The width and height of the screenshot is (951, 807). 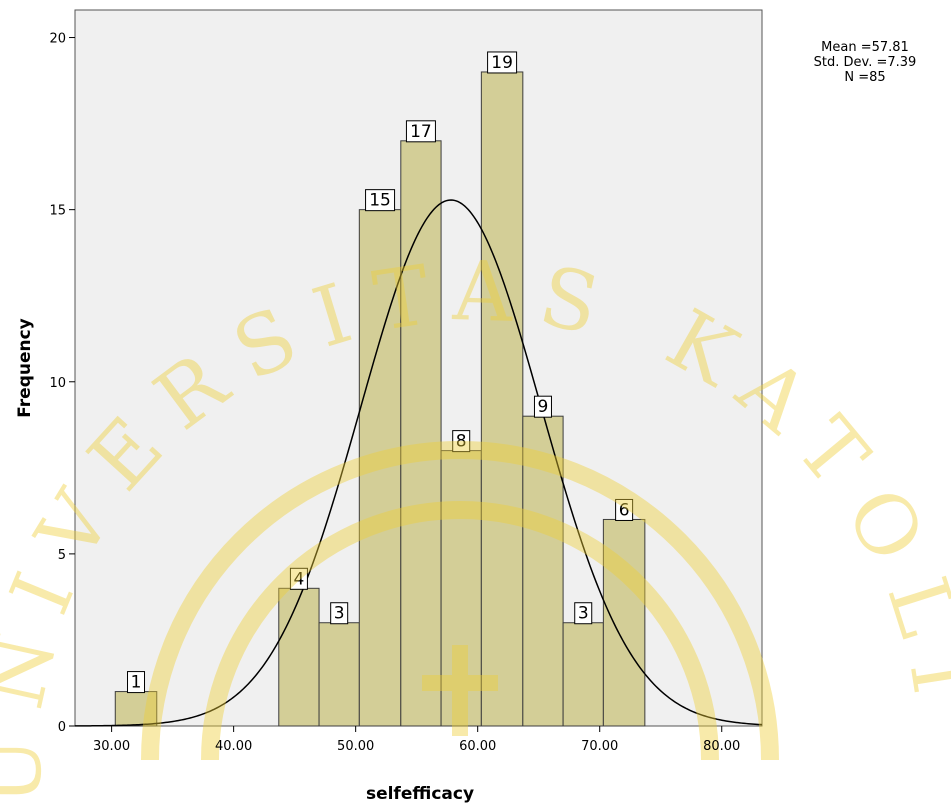 What do you see at coordinates (477, 746) in the screenshot?
I see `x-tick-label: 60.00` at bounding box center [477, 746].